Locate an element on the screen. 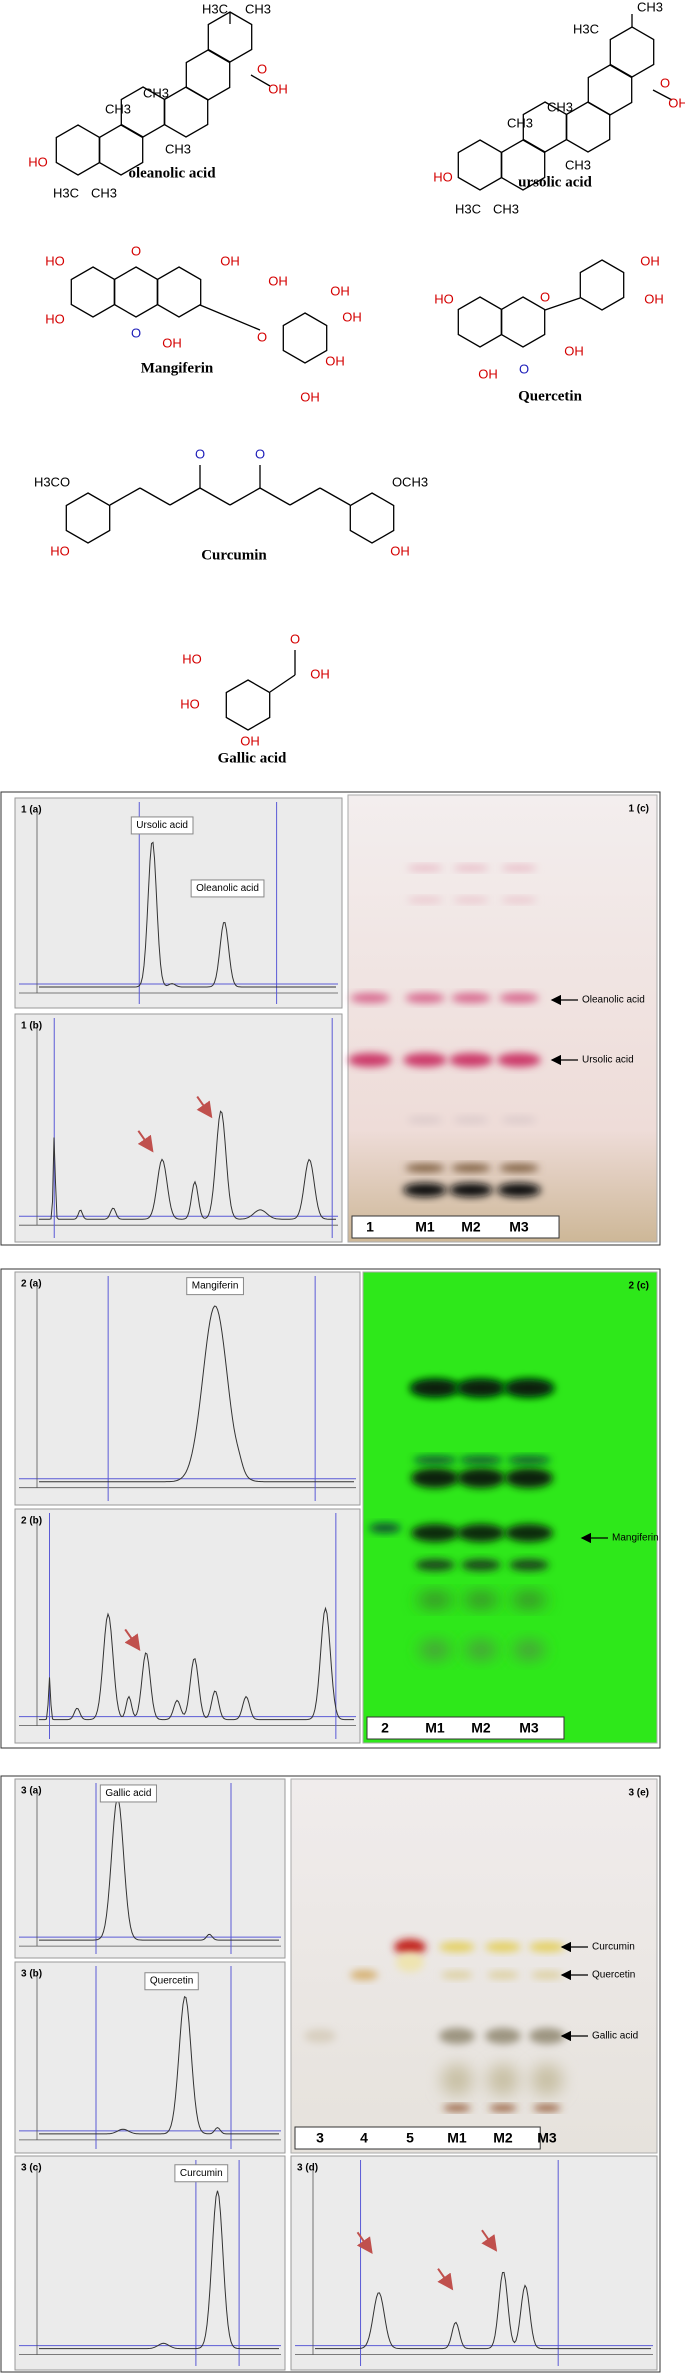  lane-label: 5 is located at coordinates (410, 2138).